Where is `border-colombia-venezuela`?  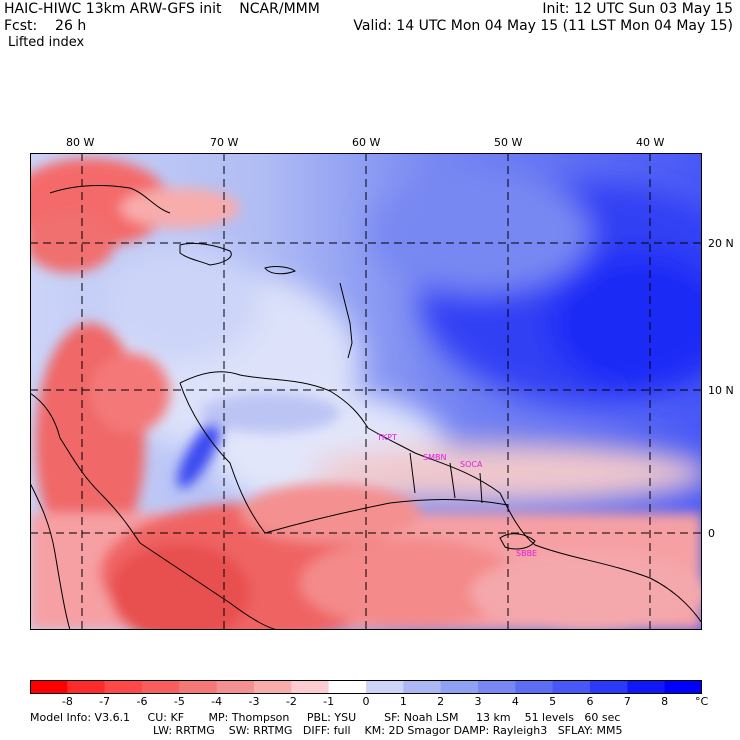
border-colombia-venezuela is located at coordinates (222, 458).